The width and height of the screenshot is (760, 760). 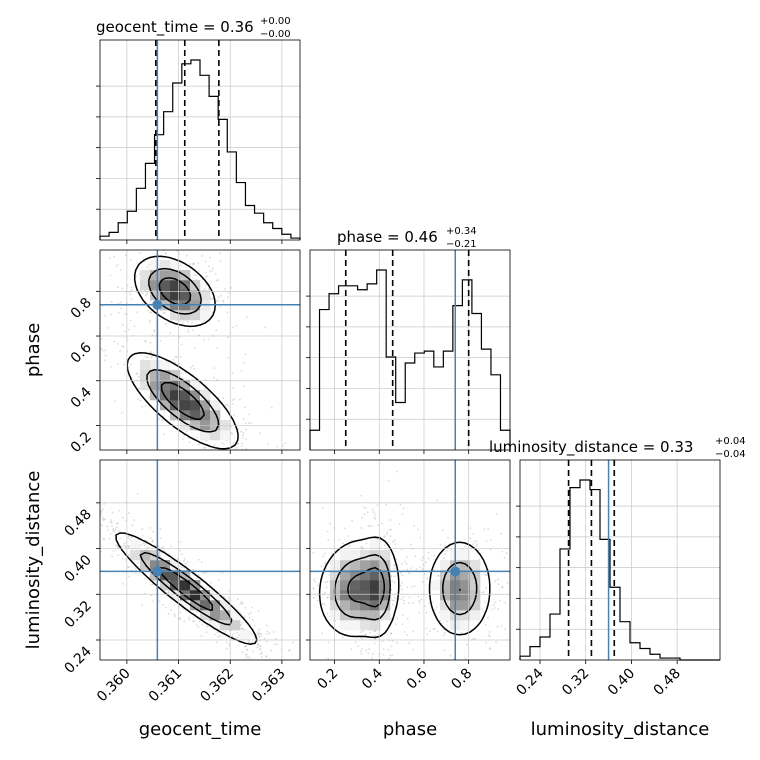 I want to click on panel-luminosity-distance-vs-geocent-time, so click(x=191, y=580).